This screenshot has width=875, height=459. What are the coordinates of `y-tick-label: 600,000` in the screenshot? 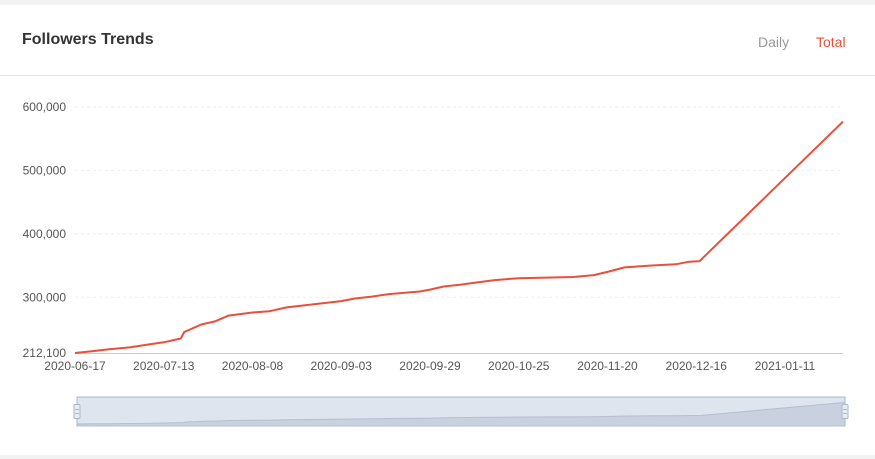 It's located at (45, 107).